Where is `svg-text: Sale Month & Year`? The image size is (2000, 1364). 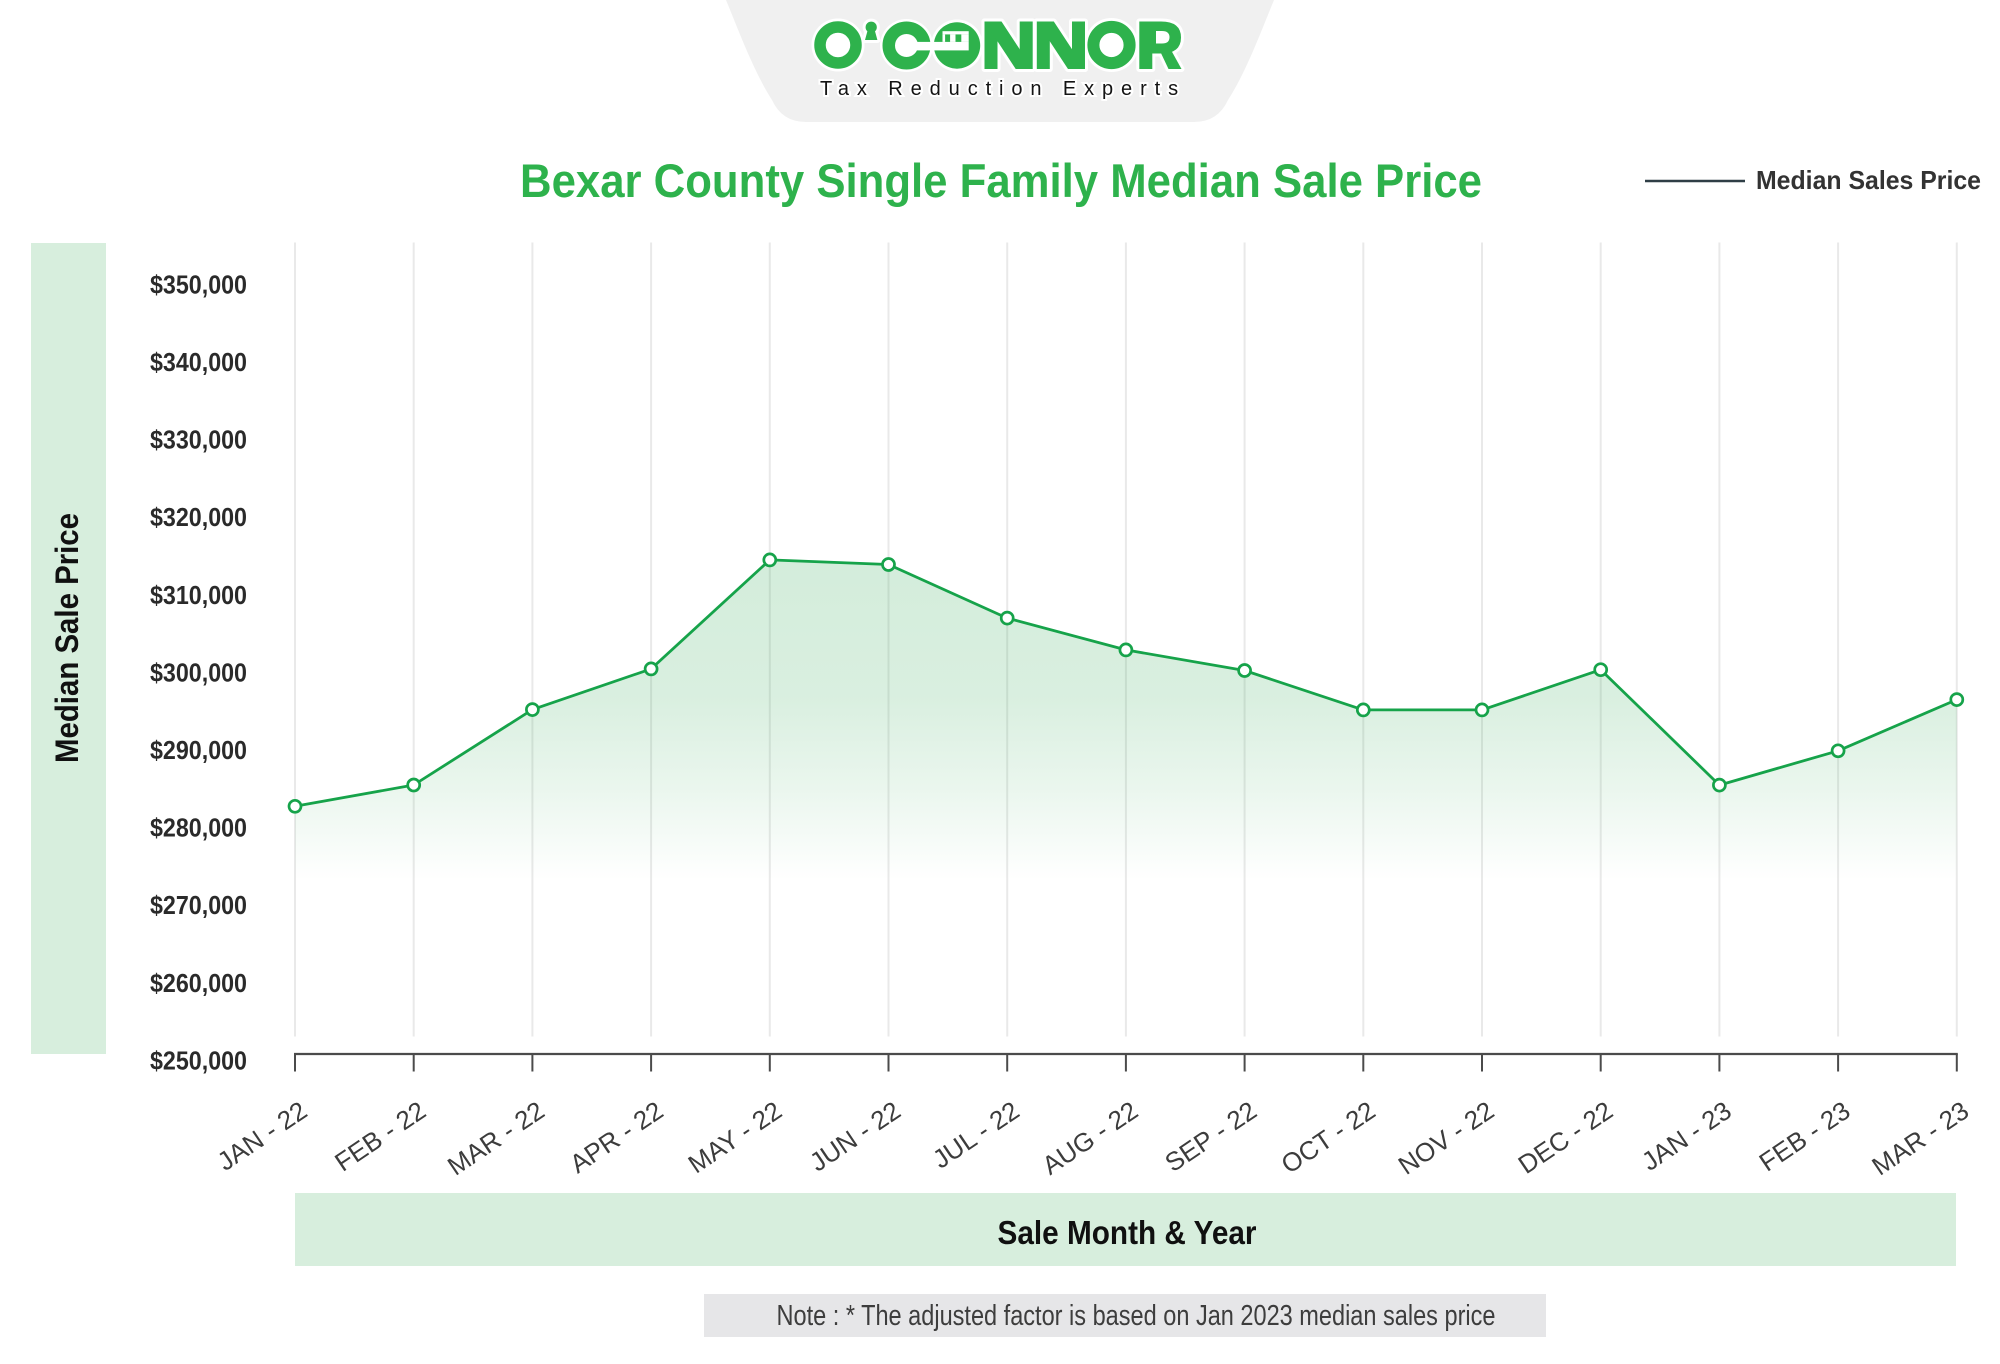 svg-text: Sale Month & Year is located at coordinates (1127, 1232).